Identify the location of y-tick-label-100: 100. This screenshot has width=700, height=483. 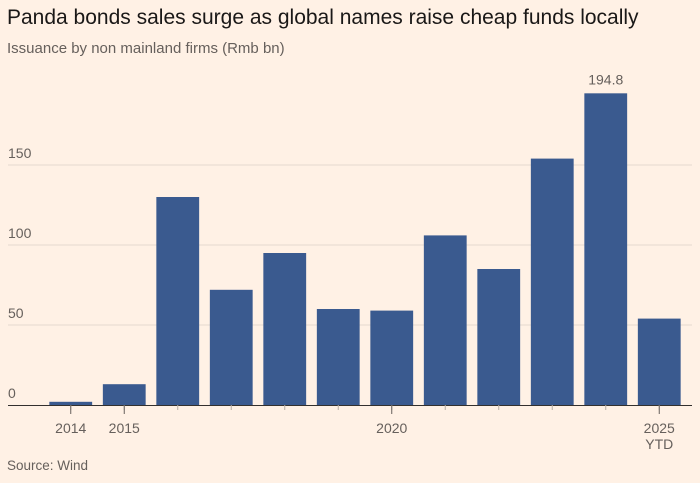
(20, 233).